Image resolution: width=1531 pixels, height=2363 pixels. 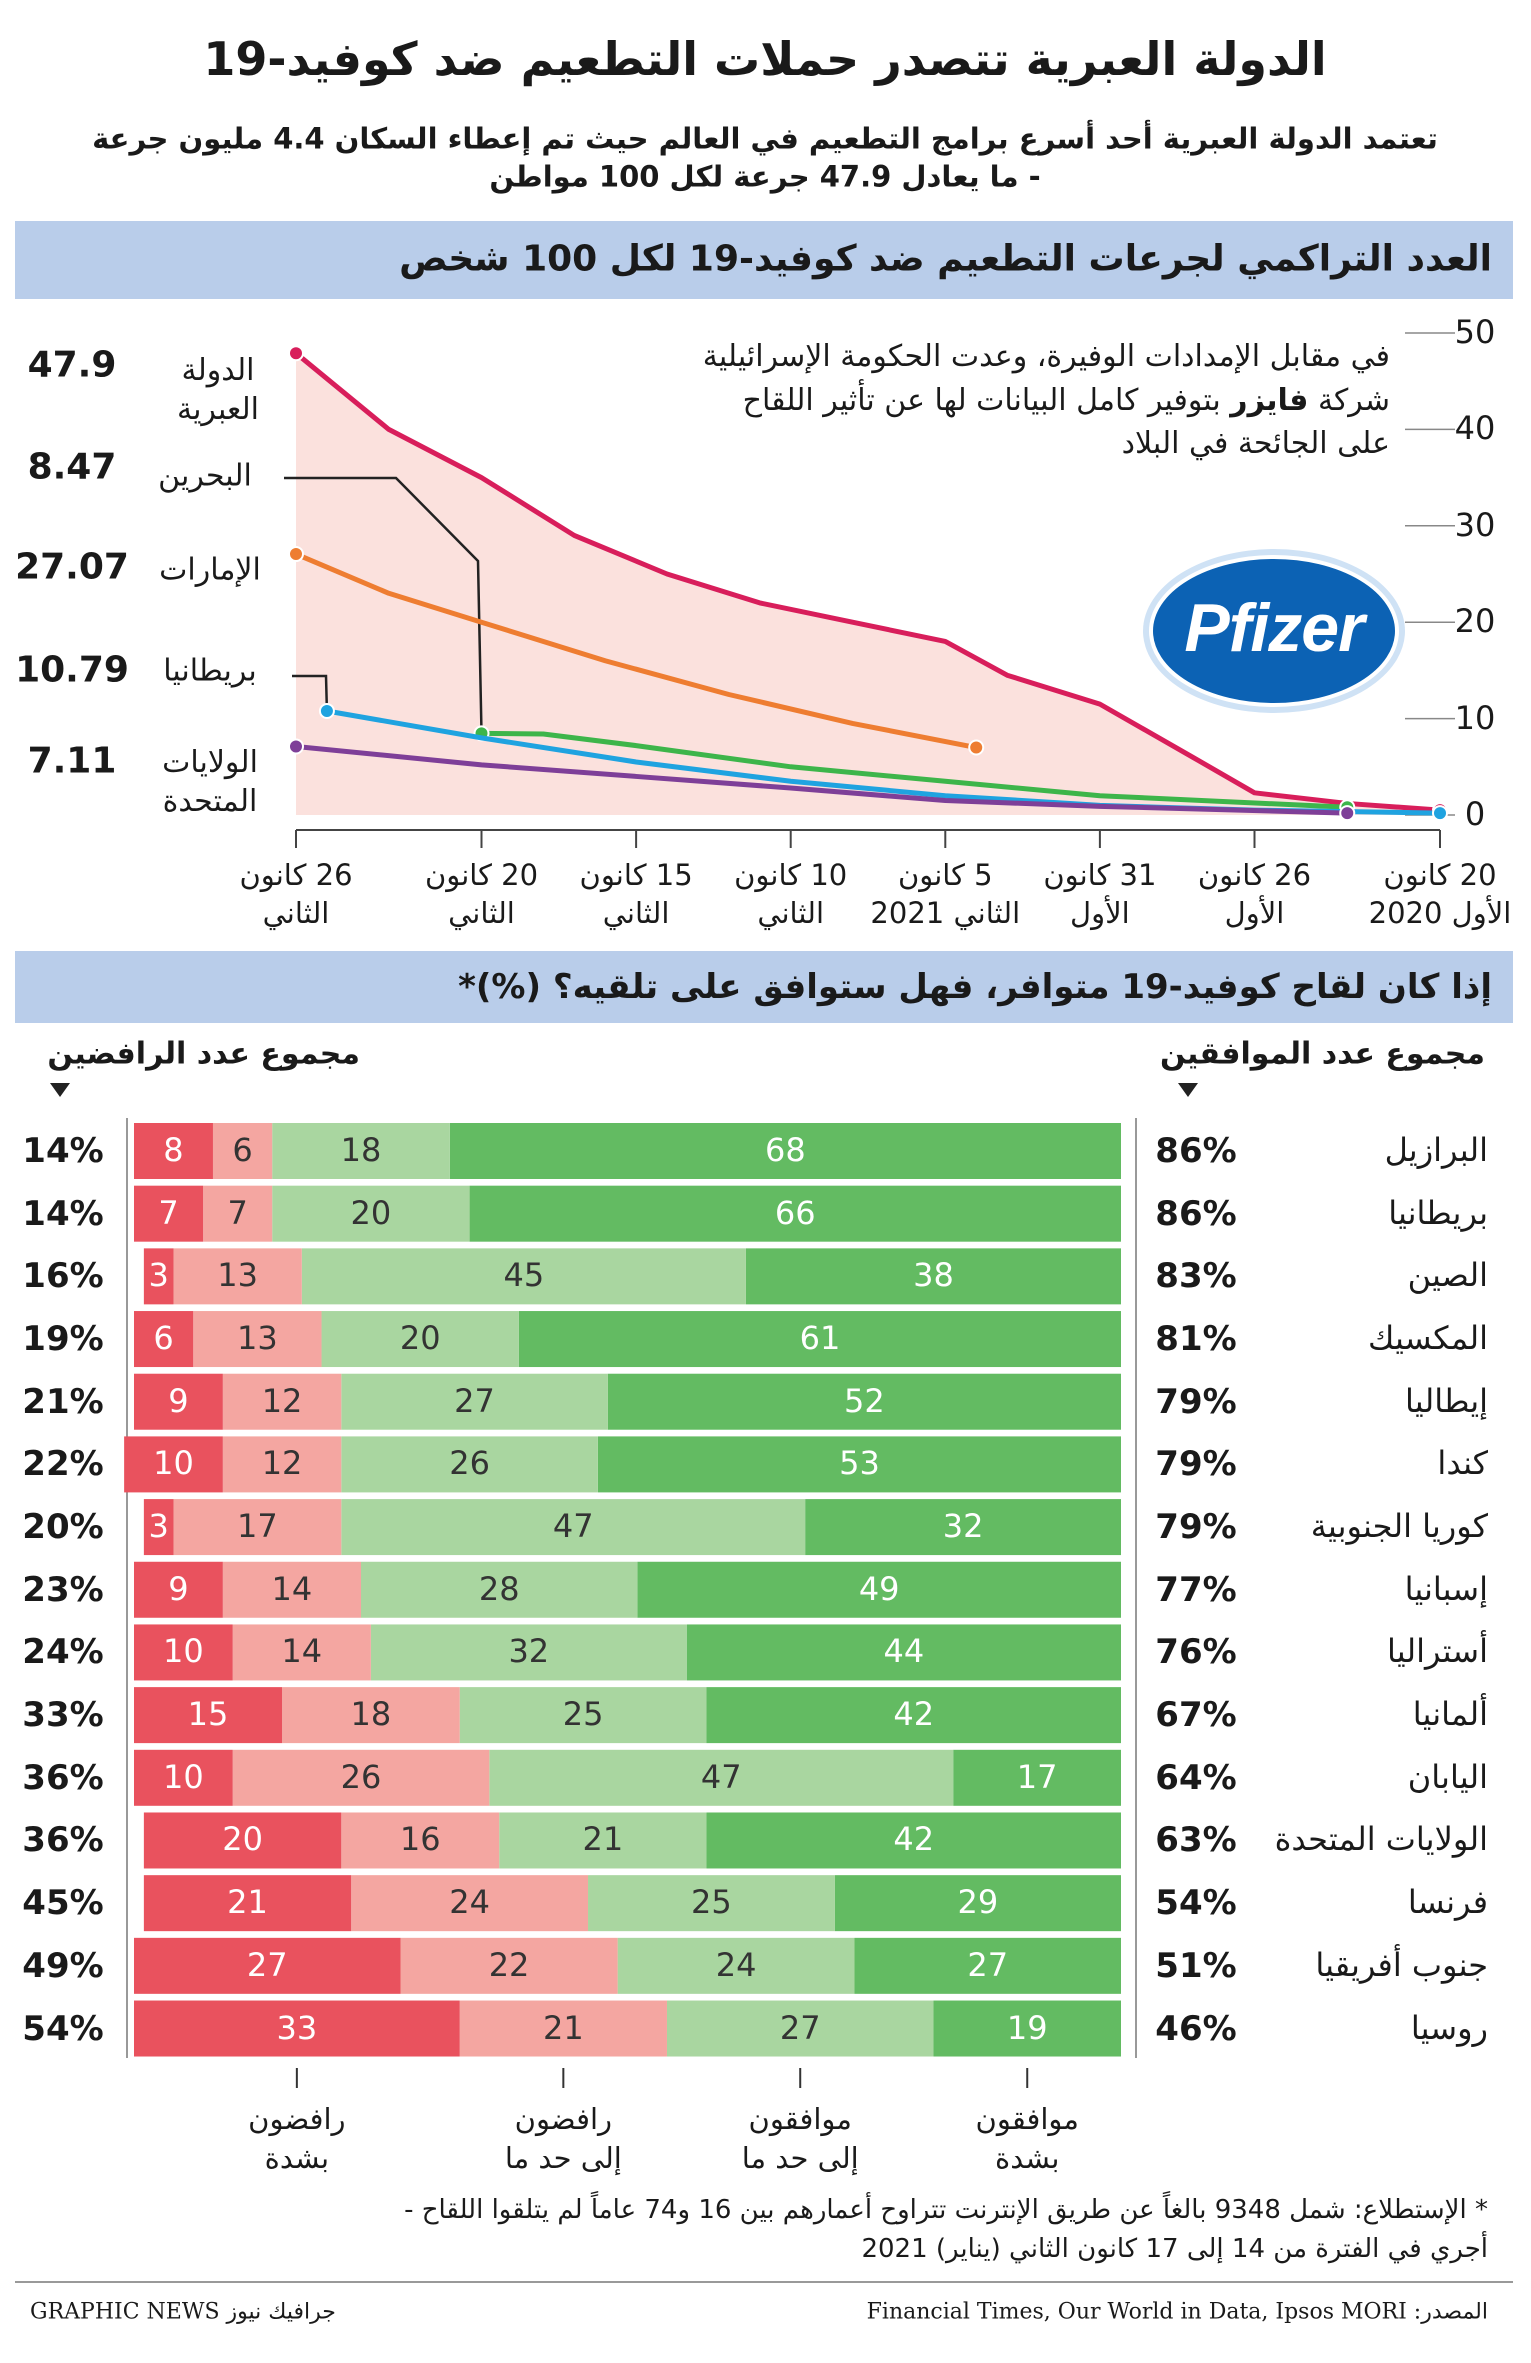 What do you see at coordinates (1196, 1652) in the screenshot?
I see `total-label: 76%` at bounding box center [1196, 1652].